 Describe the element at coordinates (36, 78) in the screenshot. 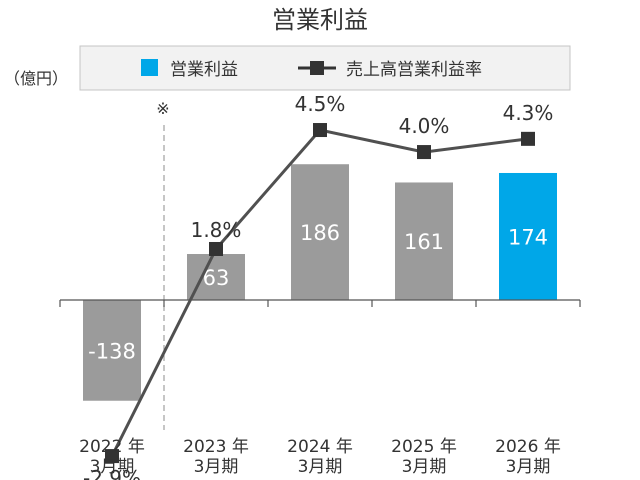

I see `unit-label: （億円）` at that location.